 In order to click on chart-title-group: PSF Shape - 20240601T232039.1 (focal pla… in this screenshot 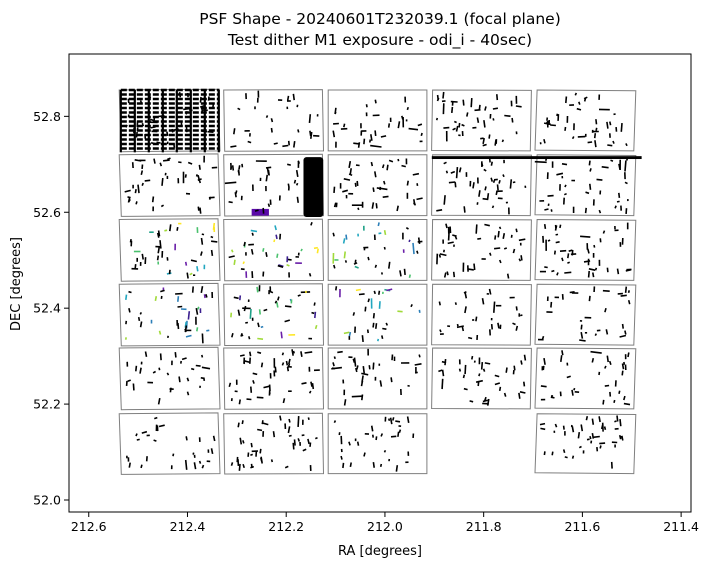, I will do `click(380, 30)`.